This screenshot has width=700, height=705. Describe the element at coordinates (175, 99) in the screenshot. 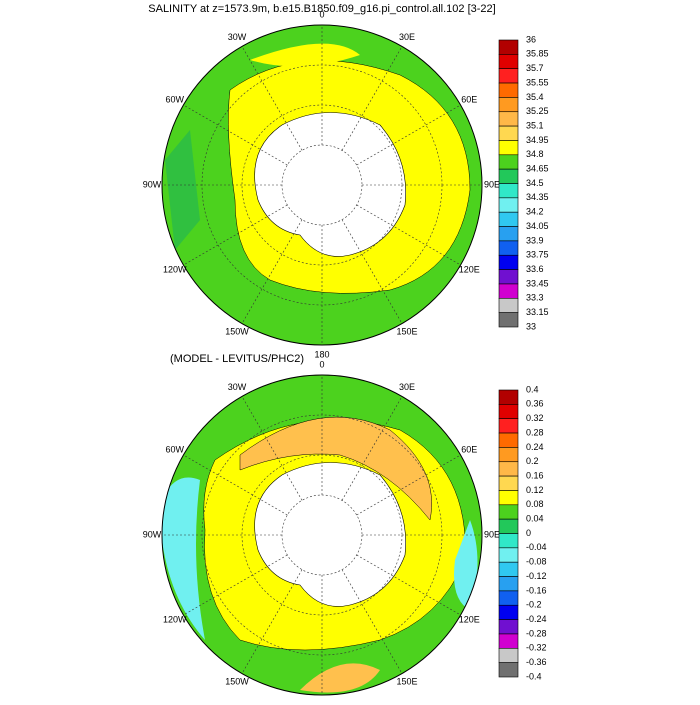

I see `longitude-label: 60W` at that location.